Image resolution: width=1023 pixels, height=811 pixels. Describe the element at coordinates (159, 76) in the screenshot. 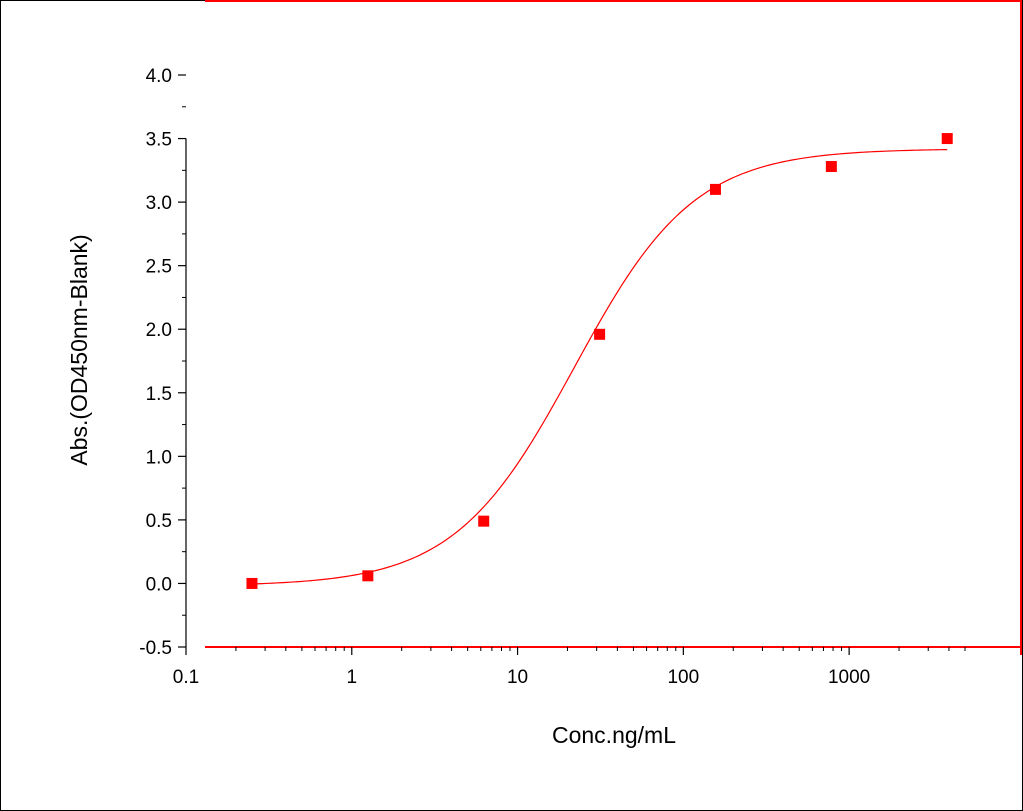

I see `y-tick-label: 4.0` at that location.